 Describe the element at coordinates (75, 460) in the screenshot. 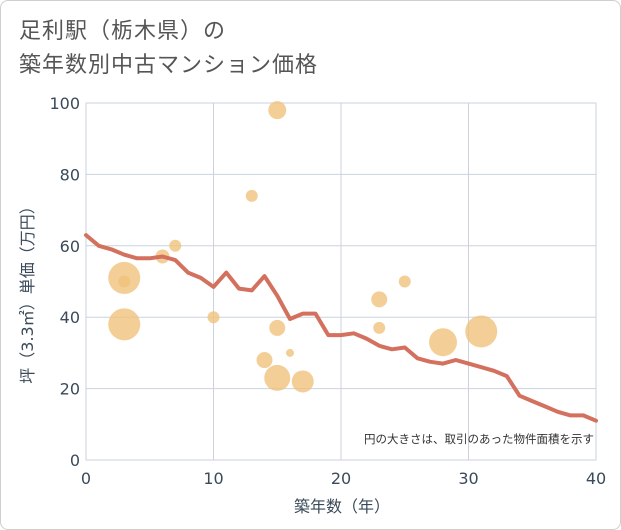

I see `y-tick-label: 0` at that location.